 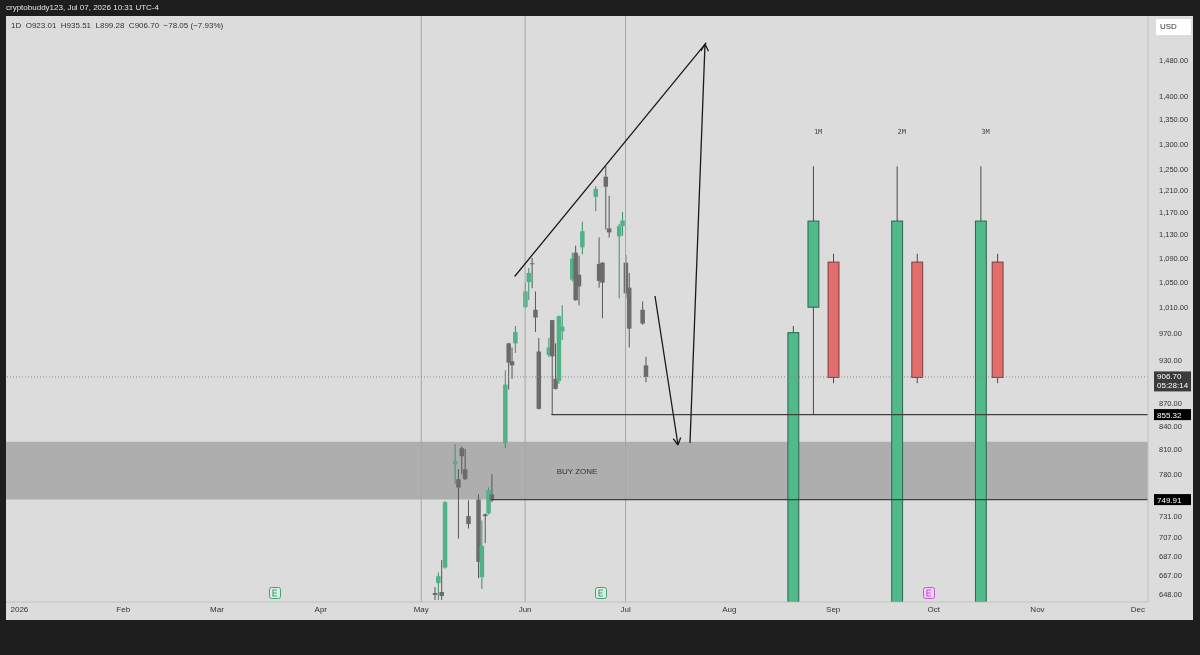 I want to click on x-tick-label: Mar, so click(x=217, y=609).